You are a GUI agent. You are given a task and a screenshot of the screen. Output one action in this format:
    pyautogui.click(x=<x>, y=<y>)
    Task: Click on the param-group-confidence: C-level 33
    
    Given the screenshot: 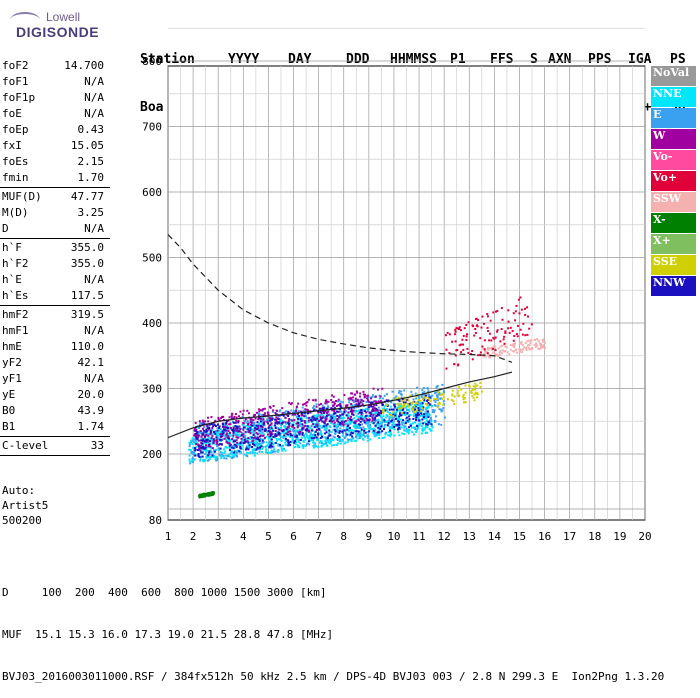 What is the action you would take?
    pyautogui.click(x=55, y=446)
    